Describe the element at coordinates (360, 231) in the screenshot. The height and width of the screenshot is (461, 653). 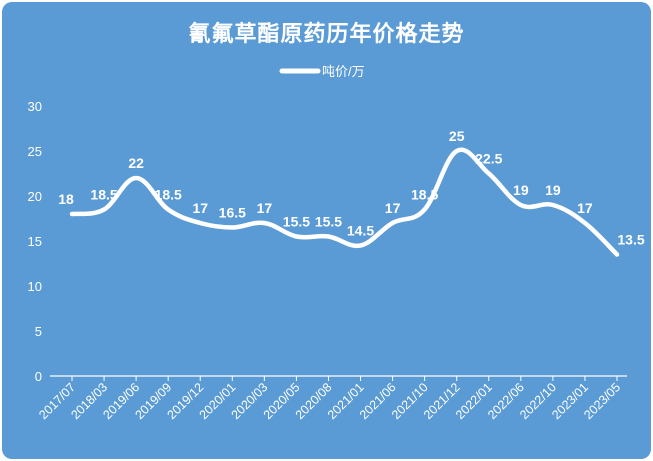
I see `data-label: 14.5` at that location.